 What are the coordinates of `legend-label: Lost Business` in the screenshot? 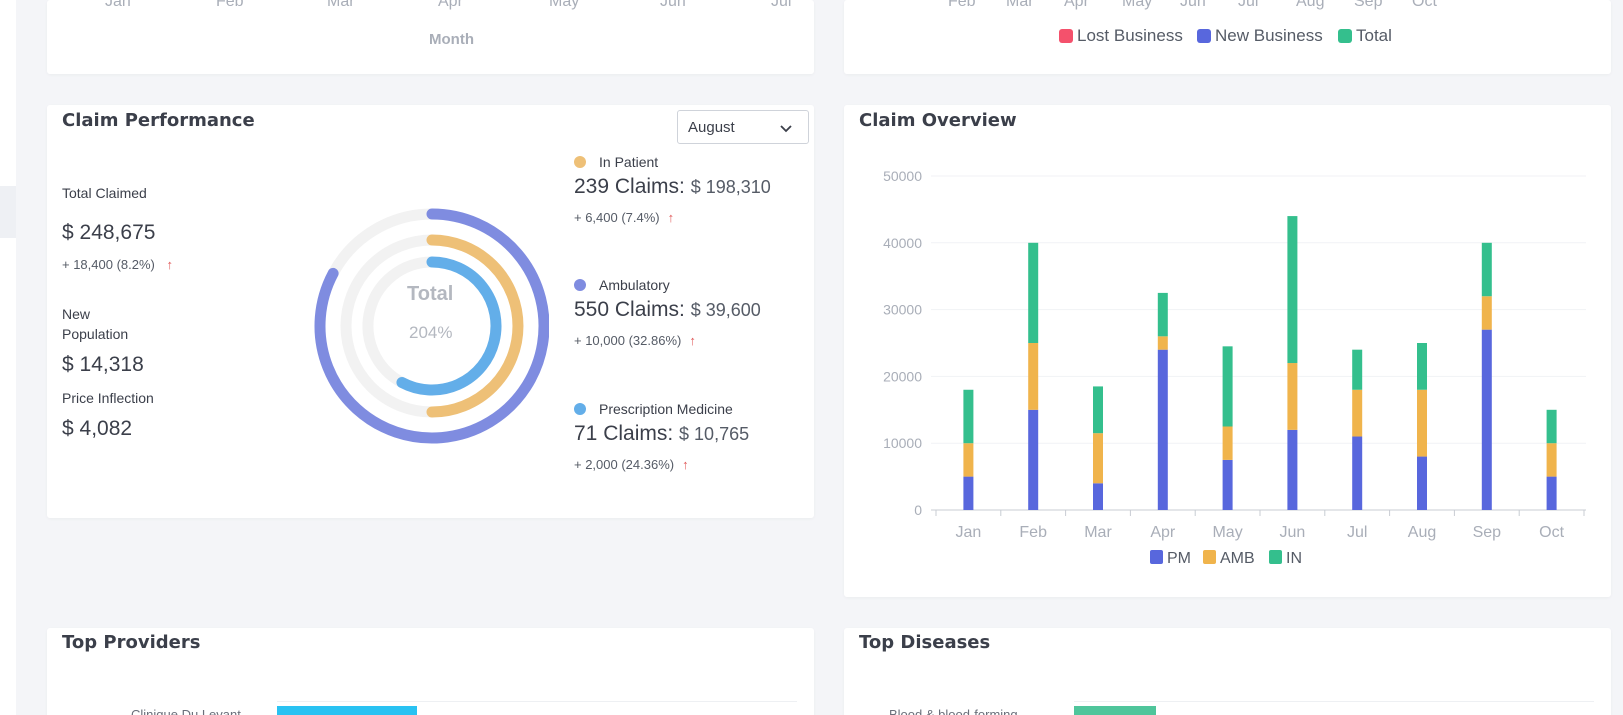 It's located at (1130, 35).